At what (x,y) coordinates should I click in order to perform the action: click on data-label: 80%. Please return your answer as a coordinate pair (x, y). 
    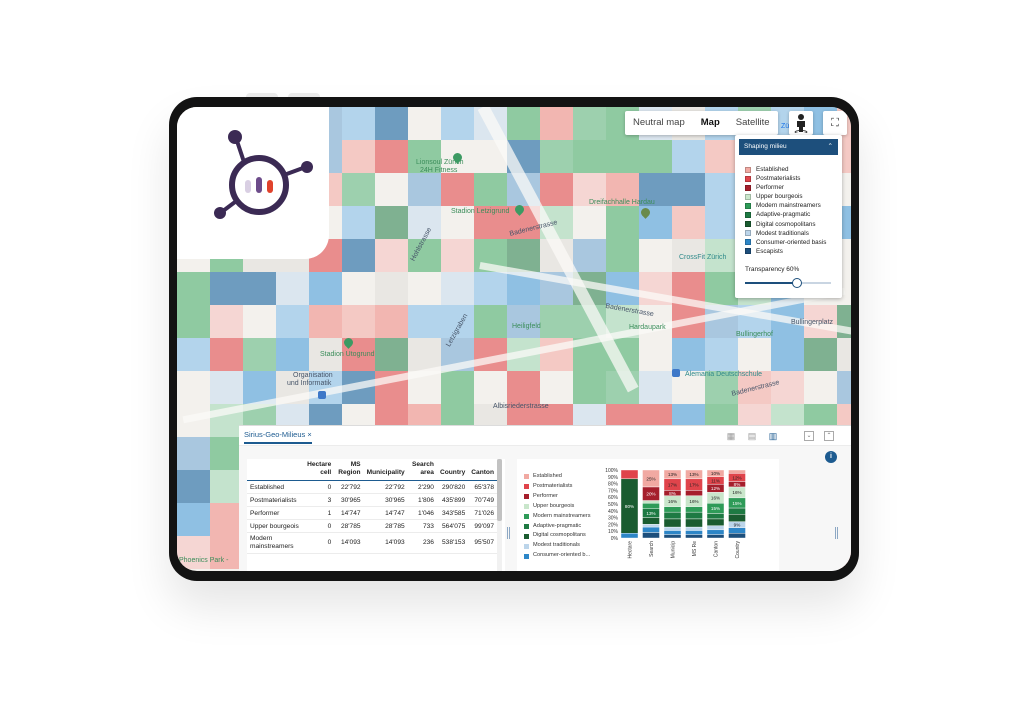
    Looking at the image, I should click on (629, 506).